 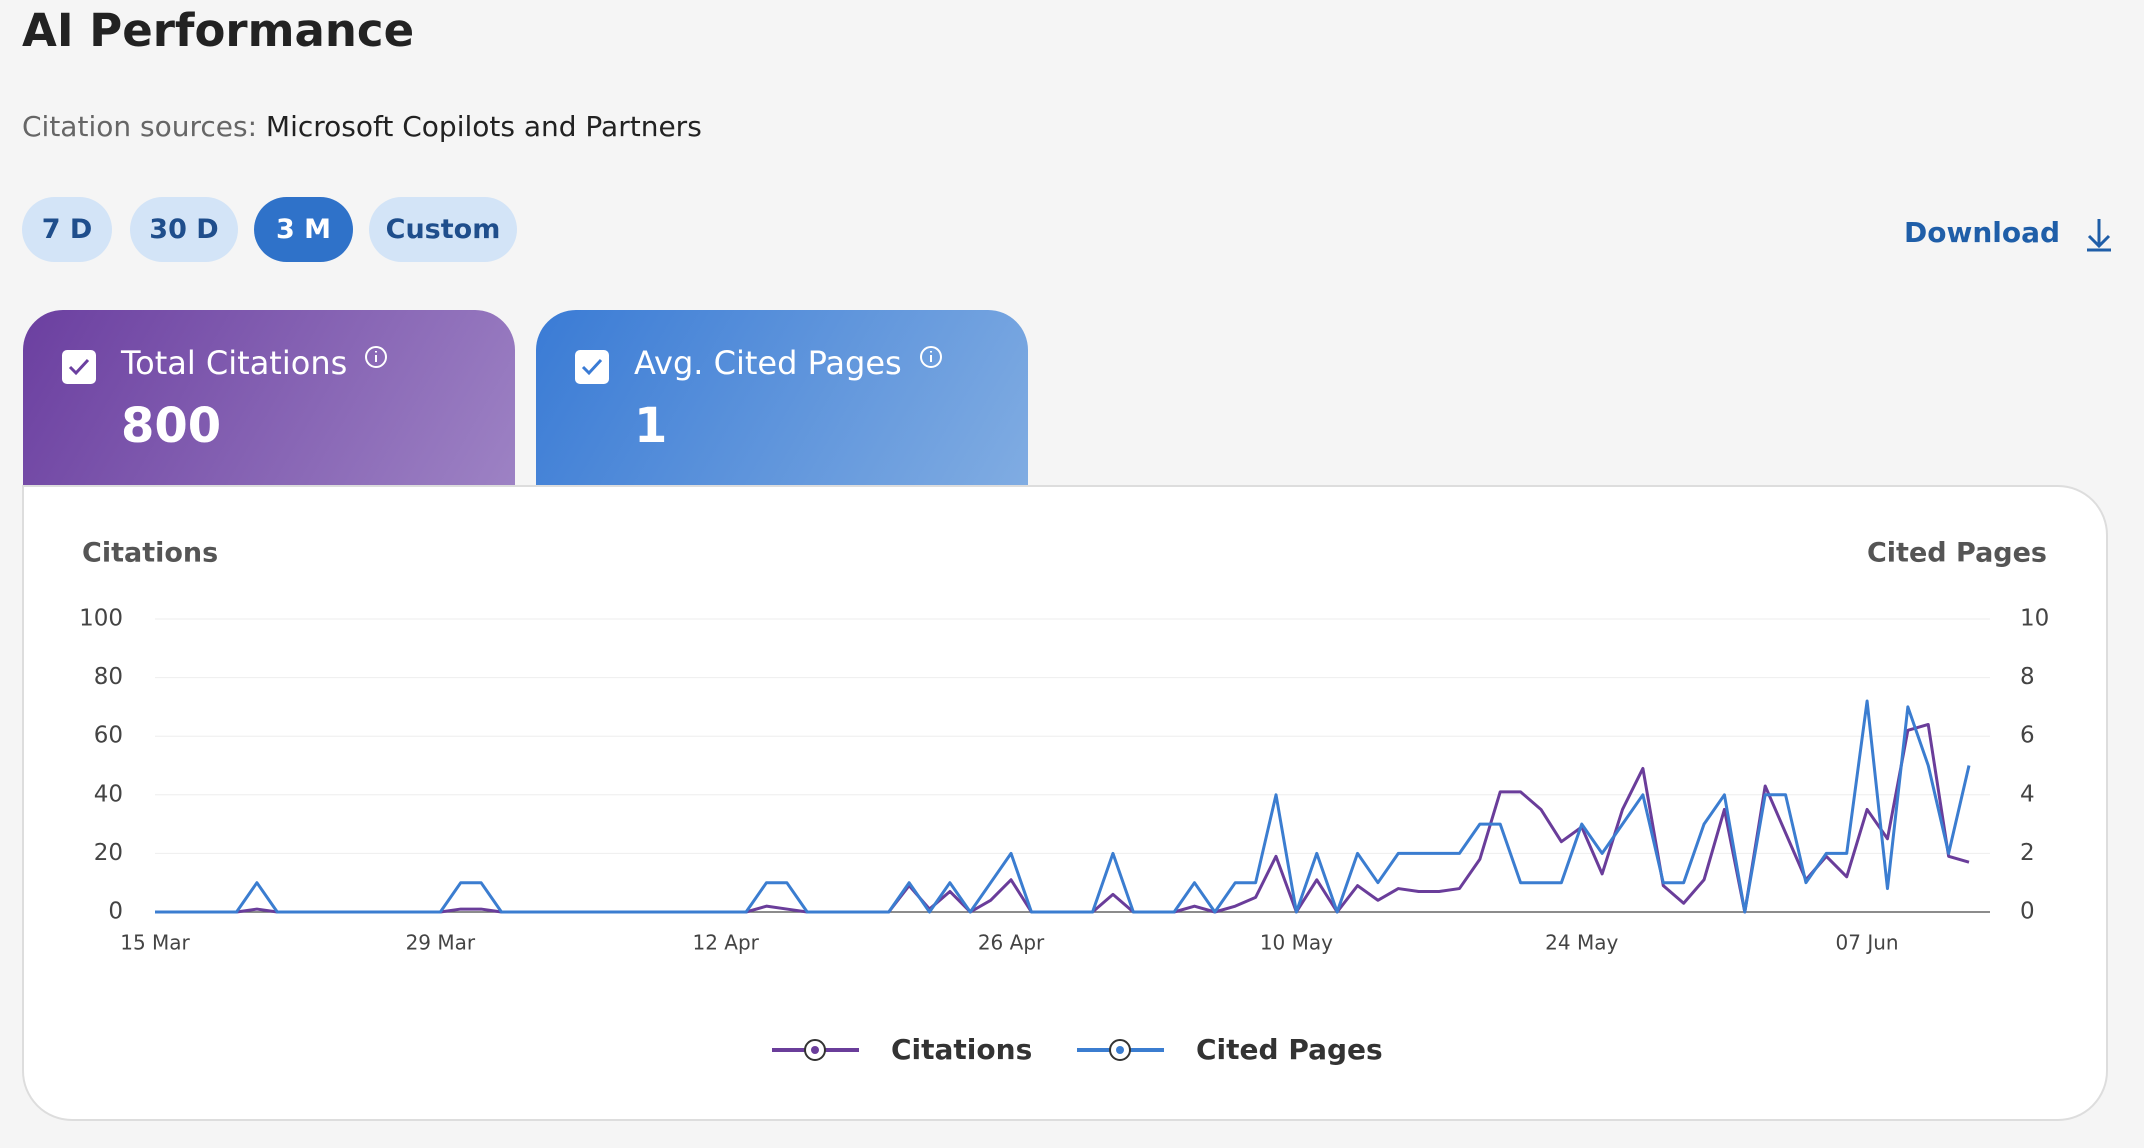 What do you see at coordinates (1289, 1049) in the screenshot?
I see `legend-label: Cited Pages` at bounding box center [1289, 1049].